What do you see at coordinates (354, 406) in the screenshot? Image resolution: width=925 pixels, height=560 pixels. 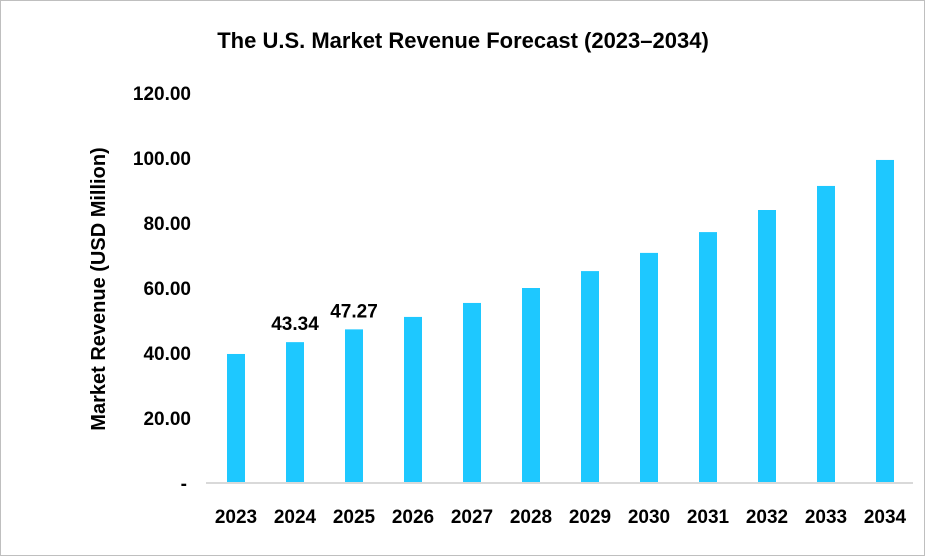 I see `bar-2025` at bounding box center [354, 406].